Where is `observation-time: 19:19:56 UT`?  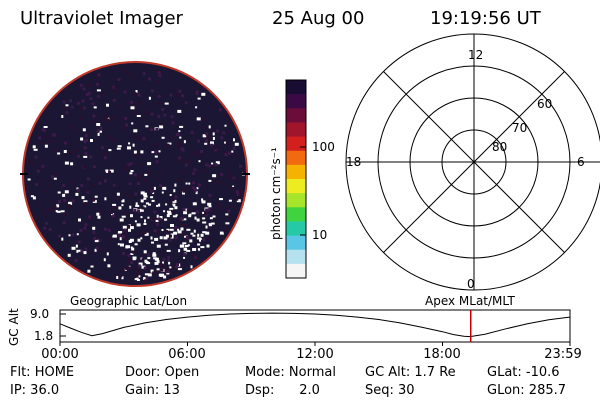 observation-time: 19:19:56 UT is located at coordinates (485, 18).